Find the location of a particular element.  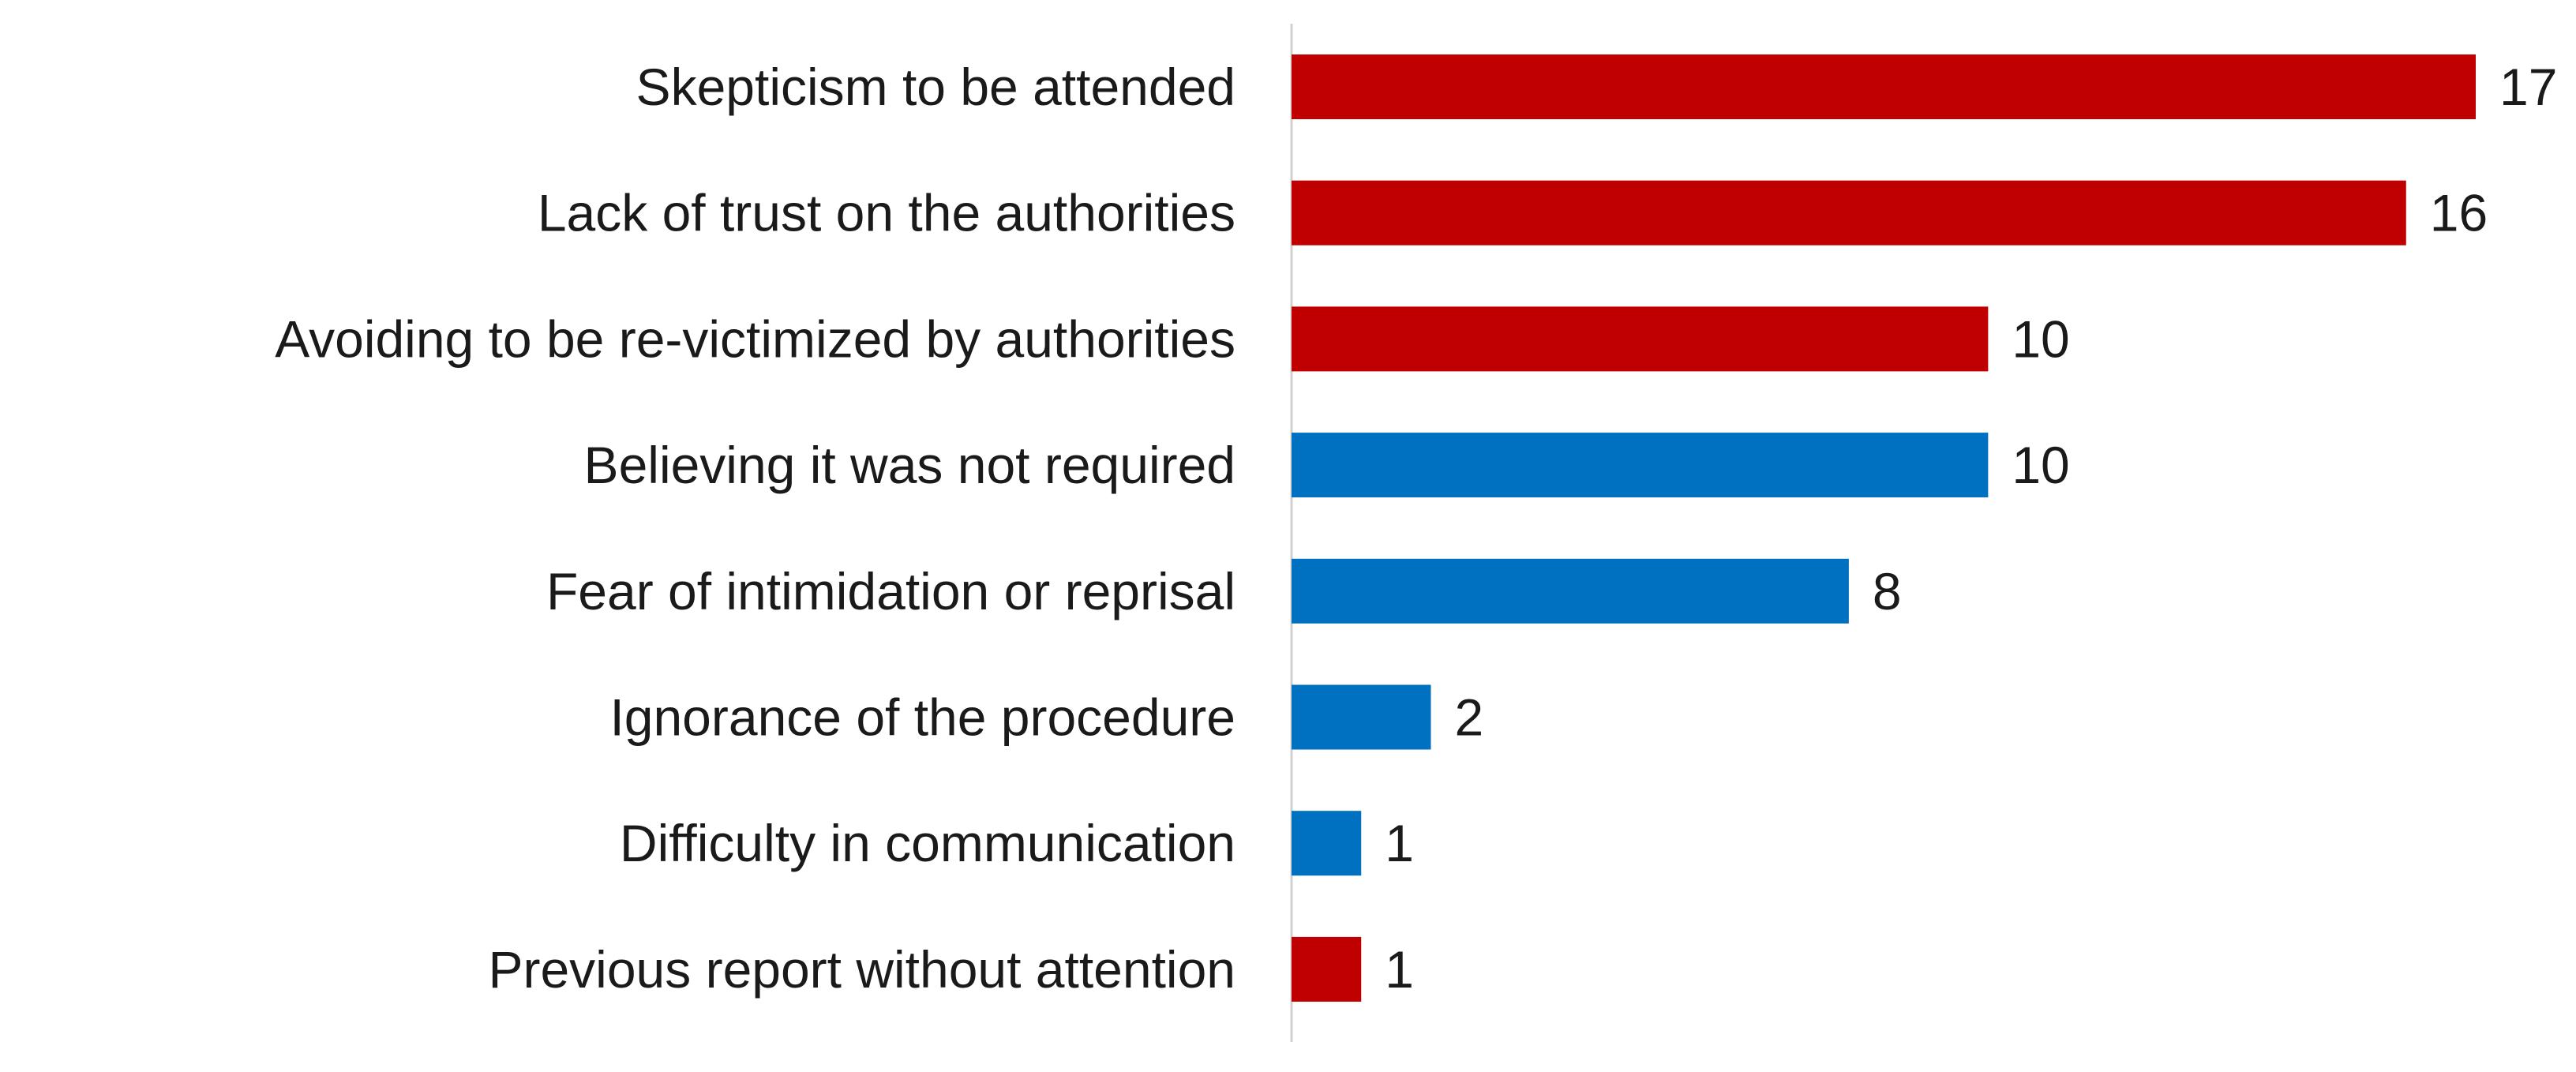

category-label: Lack of trust on the authorities is located at coordinates (887, 213).